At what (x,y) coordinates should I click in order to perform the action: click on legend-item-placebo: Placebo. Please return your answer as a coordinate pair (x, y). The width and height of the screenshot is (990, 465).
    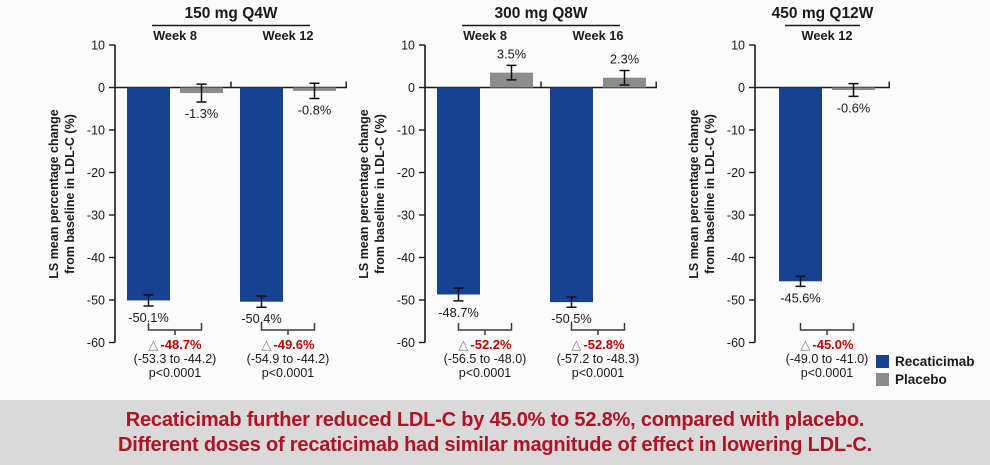
    Looking at the image, I should click on (925, 379).